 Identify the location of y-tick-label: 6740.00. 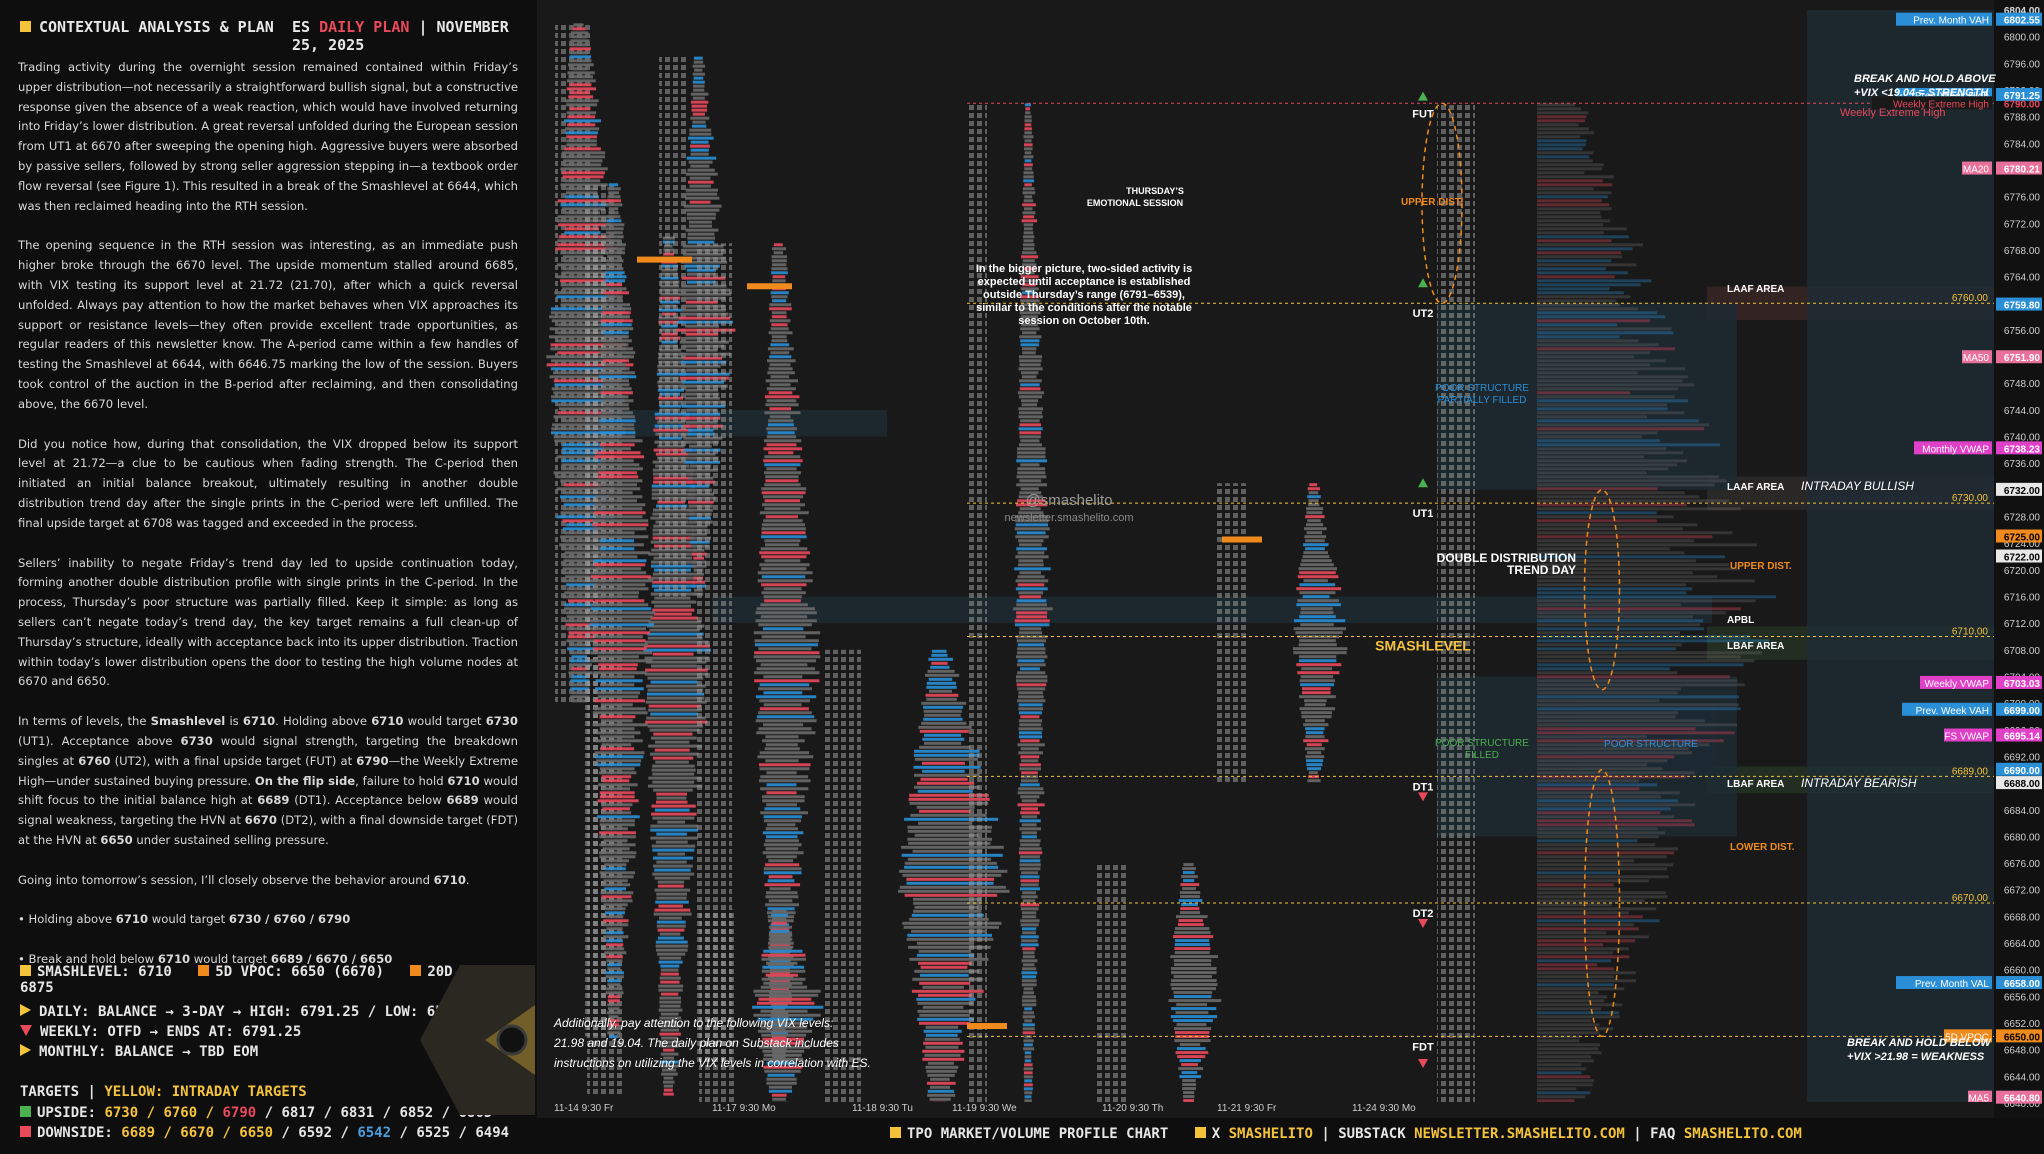
(2022, 438).